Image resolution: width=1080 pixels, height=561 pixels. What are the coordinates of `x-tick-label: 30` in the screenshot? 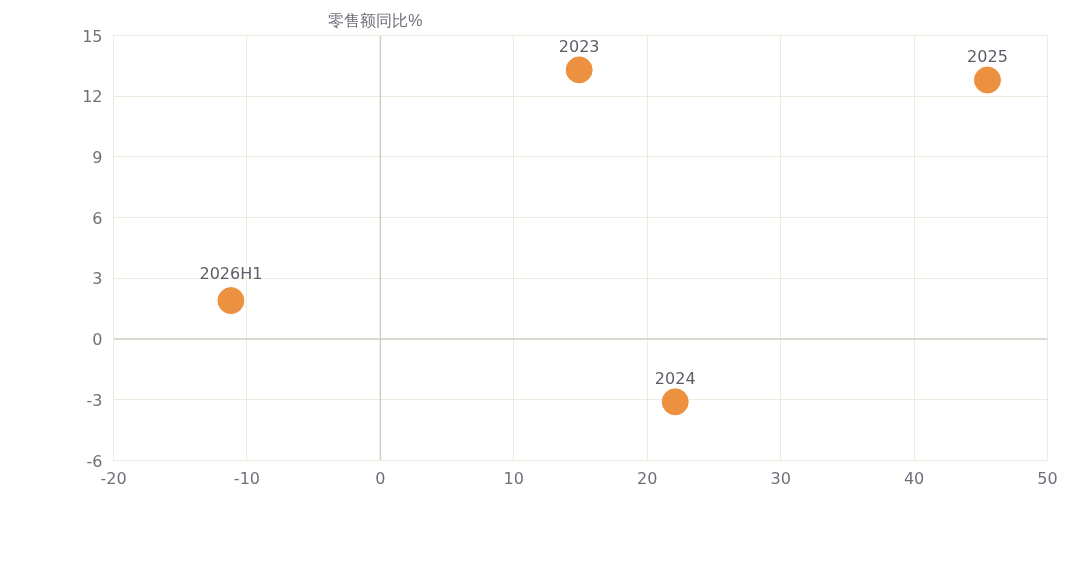 It's located at (780, 478).